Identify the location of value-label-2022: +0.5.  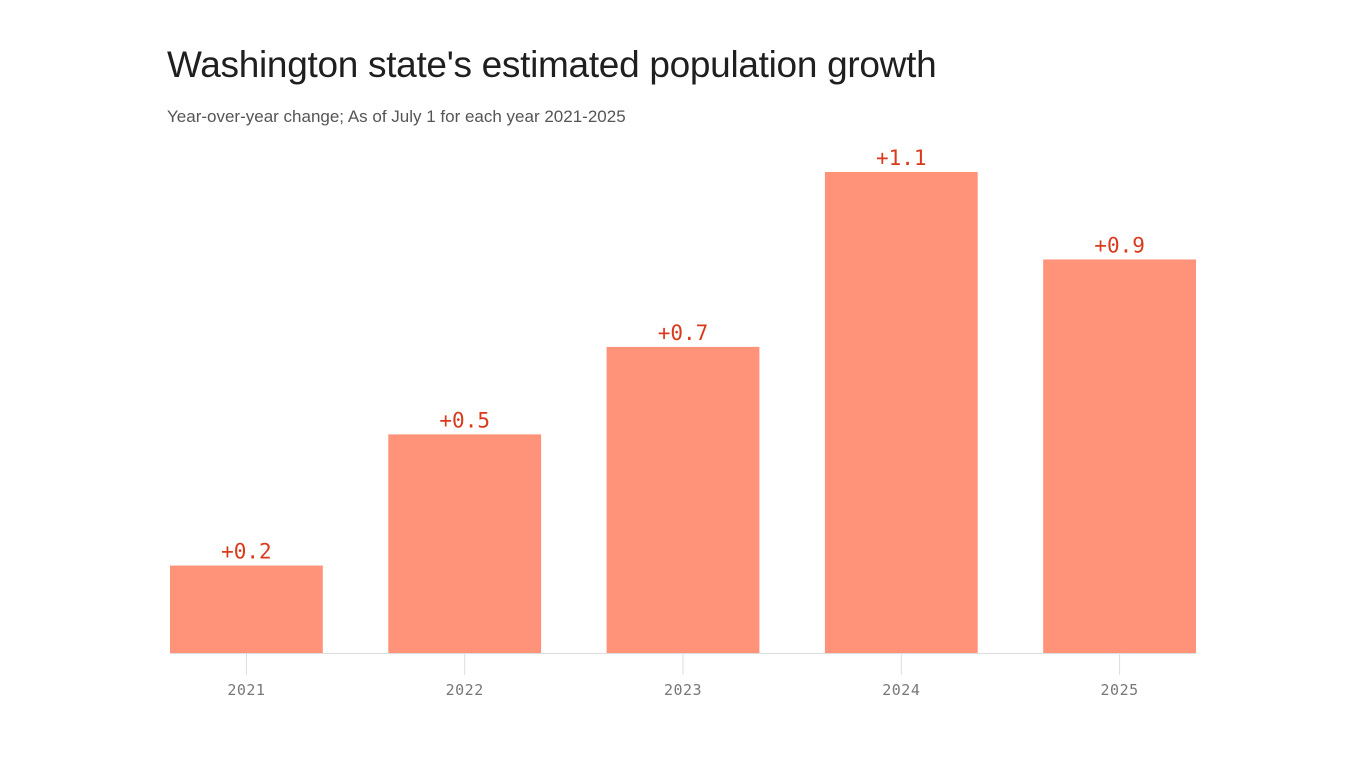
(464, 420).